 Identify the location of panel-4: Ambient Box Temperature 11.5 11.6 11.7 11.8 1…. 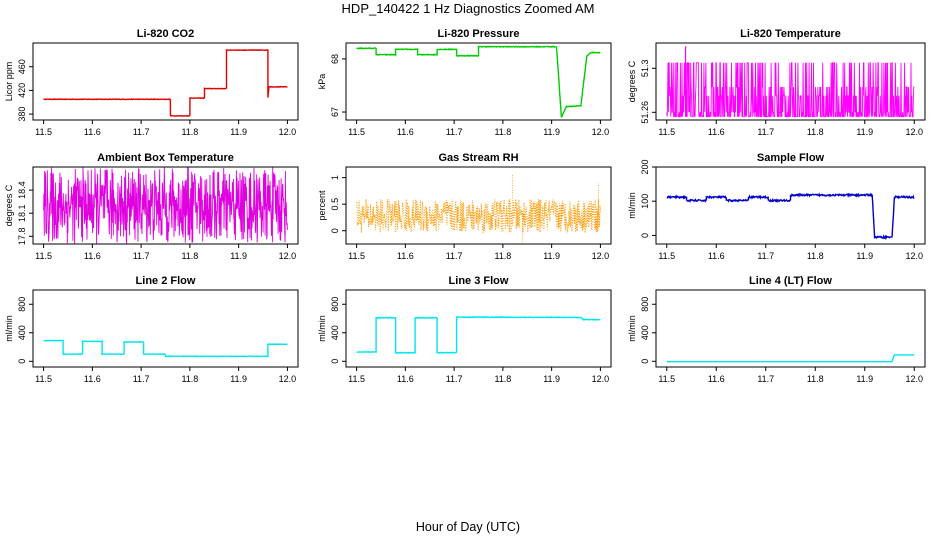
(151, 206).